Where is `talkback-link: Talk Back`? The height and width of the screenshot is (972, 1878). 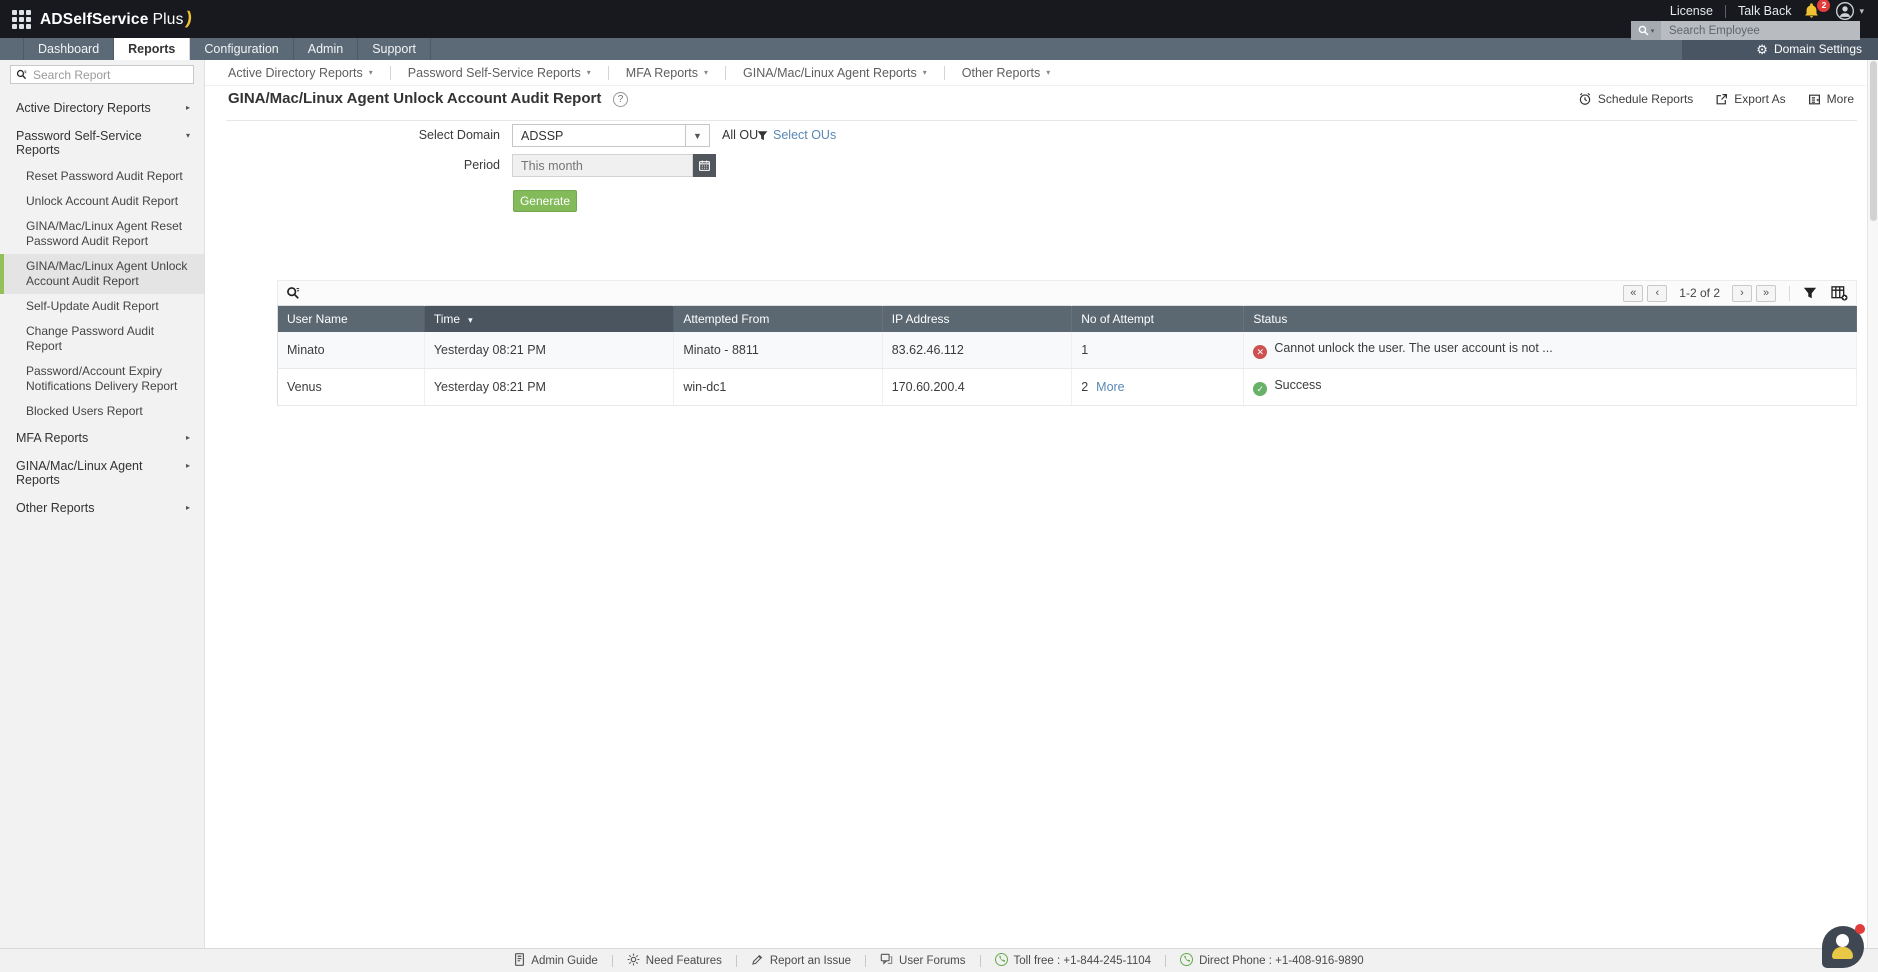
talkback-link: Talk Back is located at coordinates (1764, 11).